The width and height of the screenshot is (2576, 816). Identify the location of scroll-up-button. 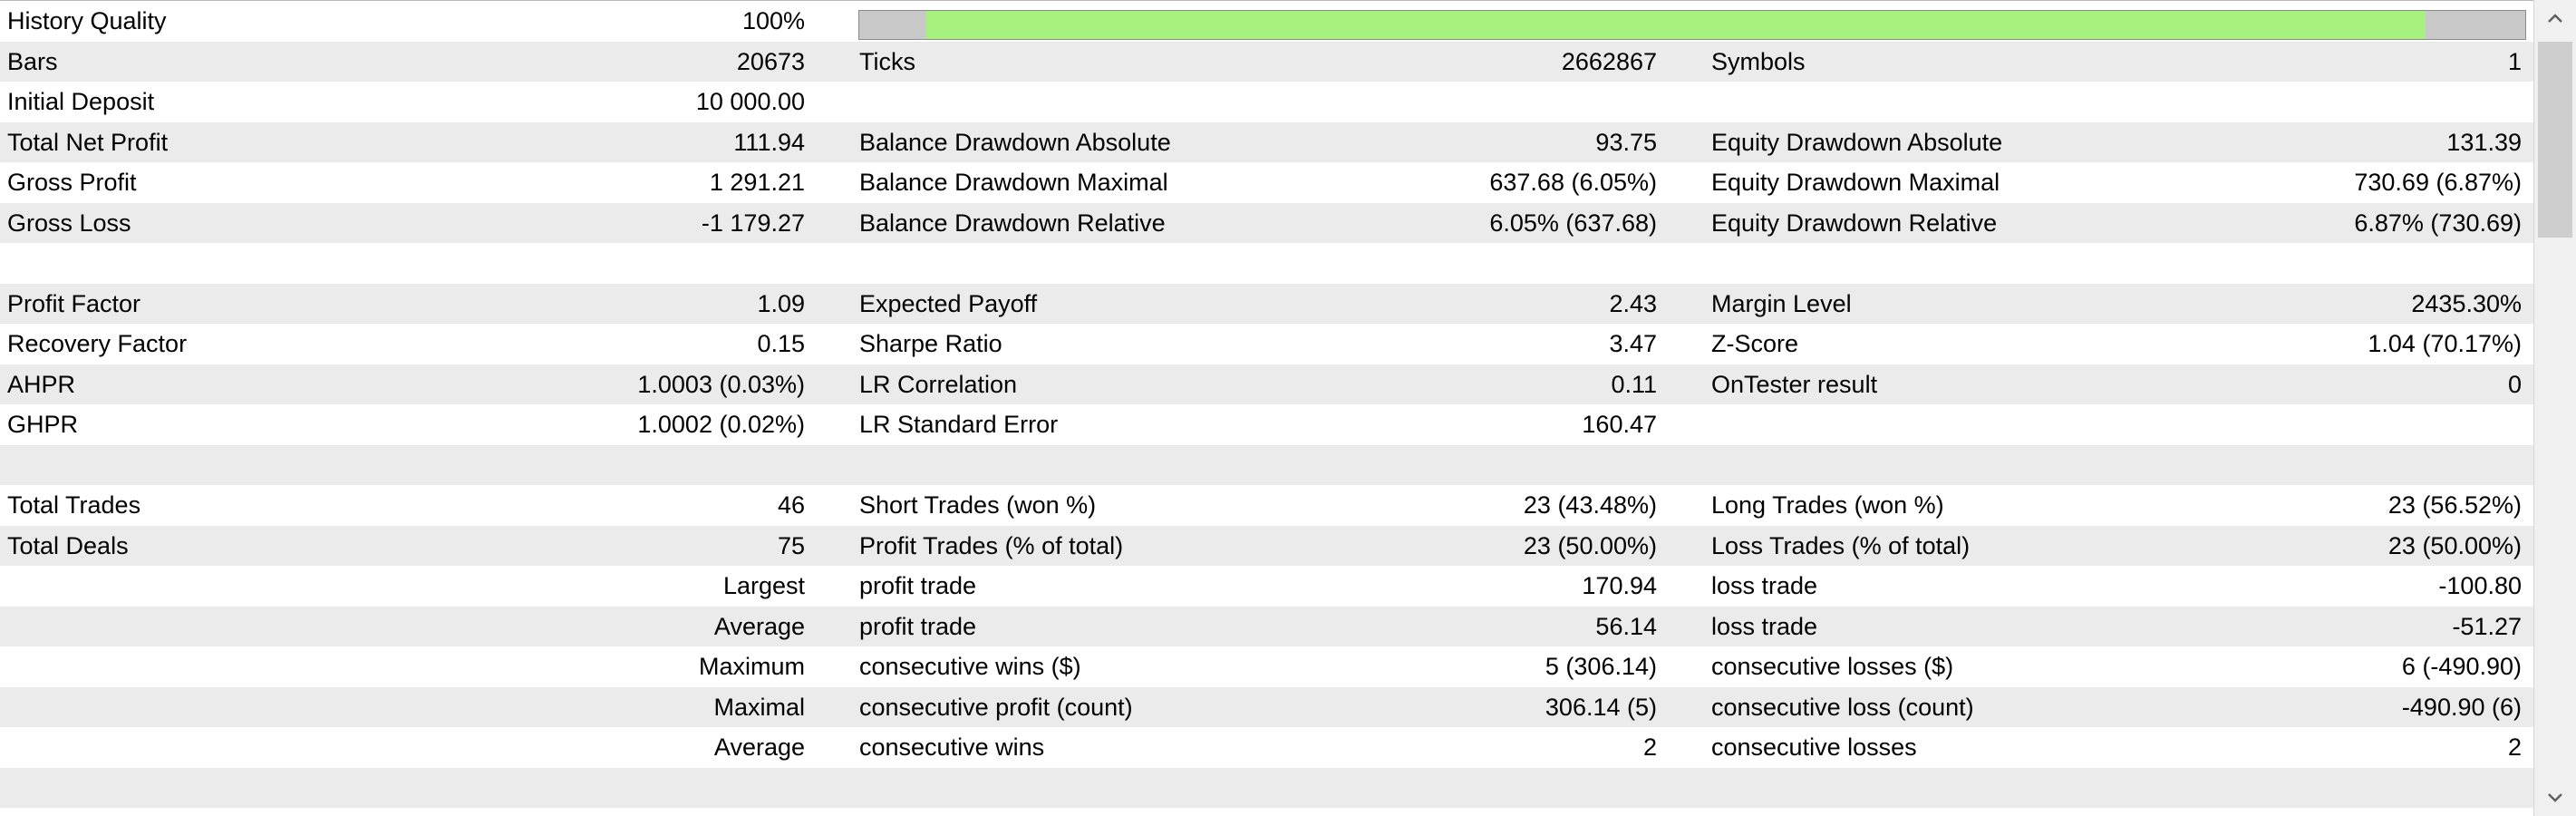
(2555, 18).